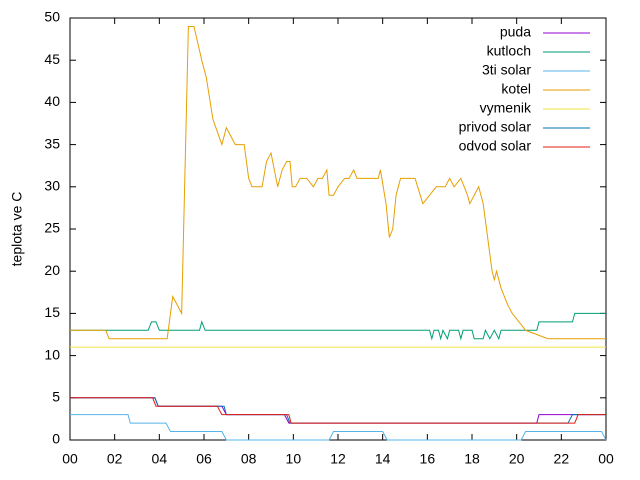 Image resolution: width=640 pixels, height=480 pixels. I want to click on y-tick-label: 20, so click(52, 270).